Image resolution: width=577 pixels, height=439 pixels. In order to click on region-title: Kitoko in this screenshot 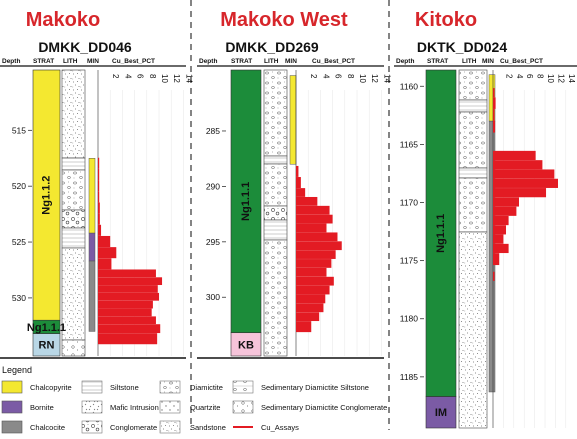, I will do `click(446, 20)`.